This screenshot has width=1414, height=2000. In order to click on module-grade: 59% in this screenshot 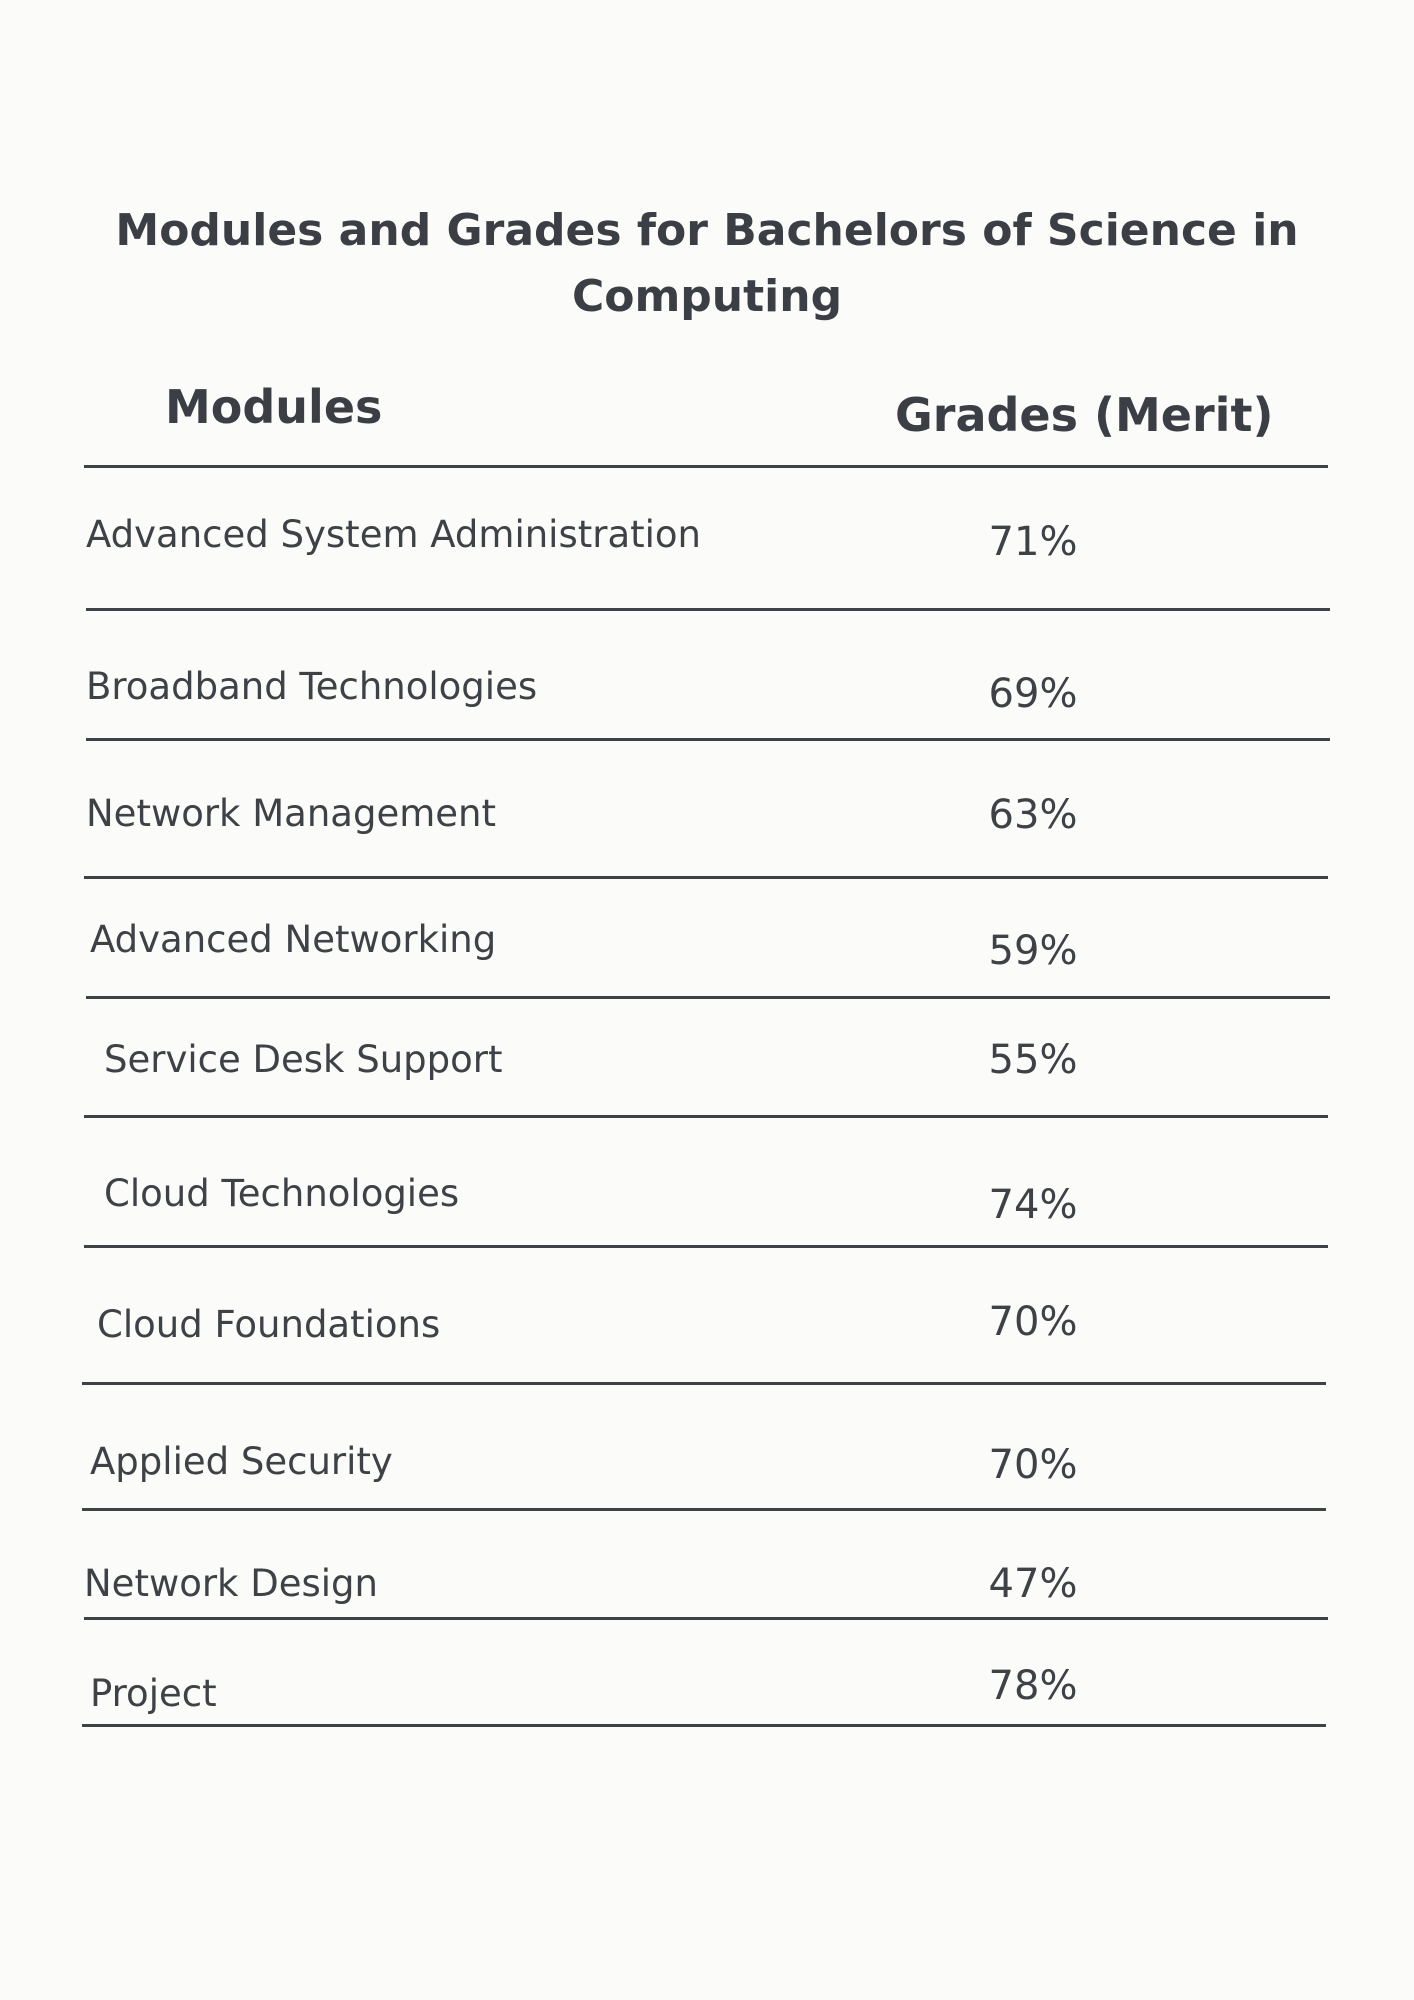, I will do `click(1033, 951)`.